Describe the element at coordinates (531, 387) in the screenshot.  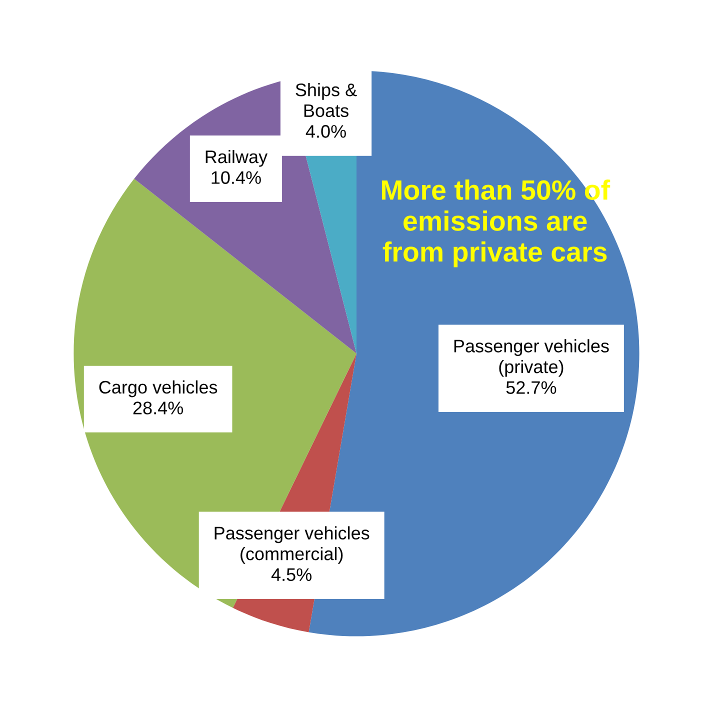
I see `data-label: 52.7%` at that location.